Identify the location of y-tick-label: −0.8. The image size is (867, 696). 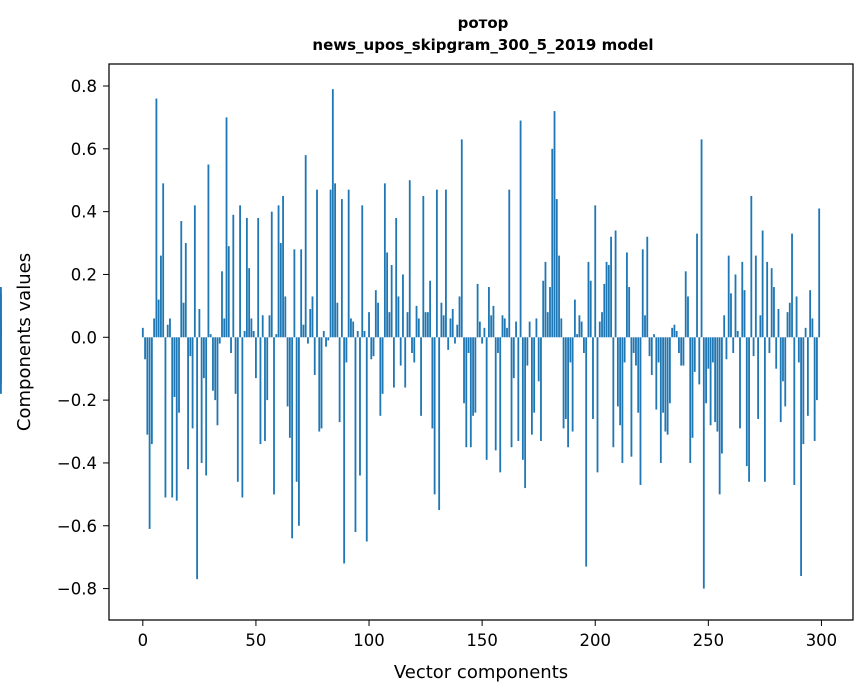
(77, 589).